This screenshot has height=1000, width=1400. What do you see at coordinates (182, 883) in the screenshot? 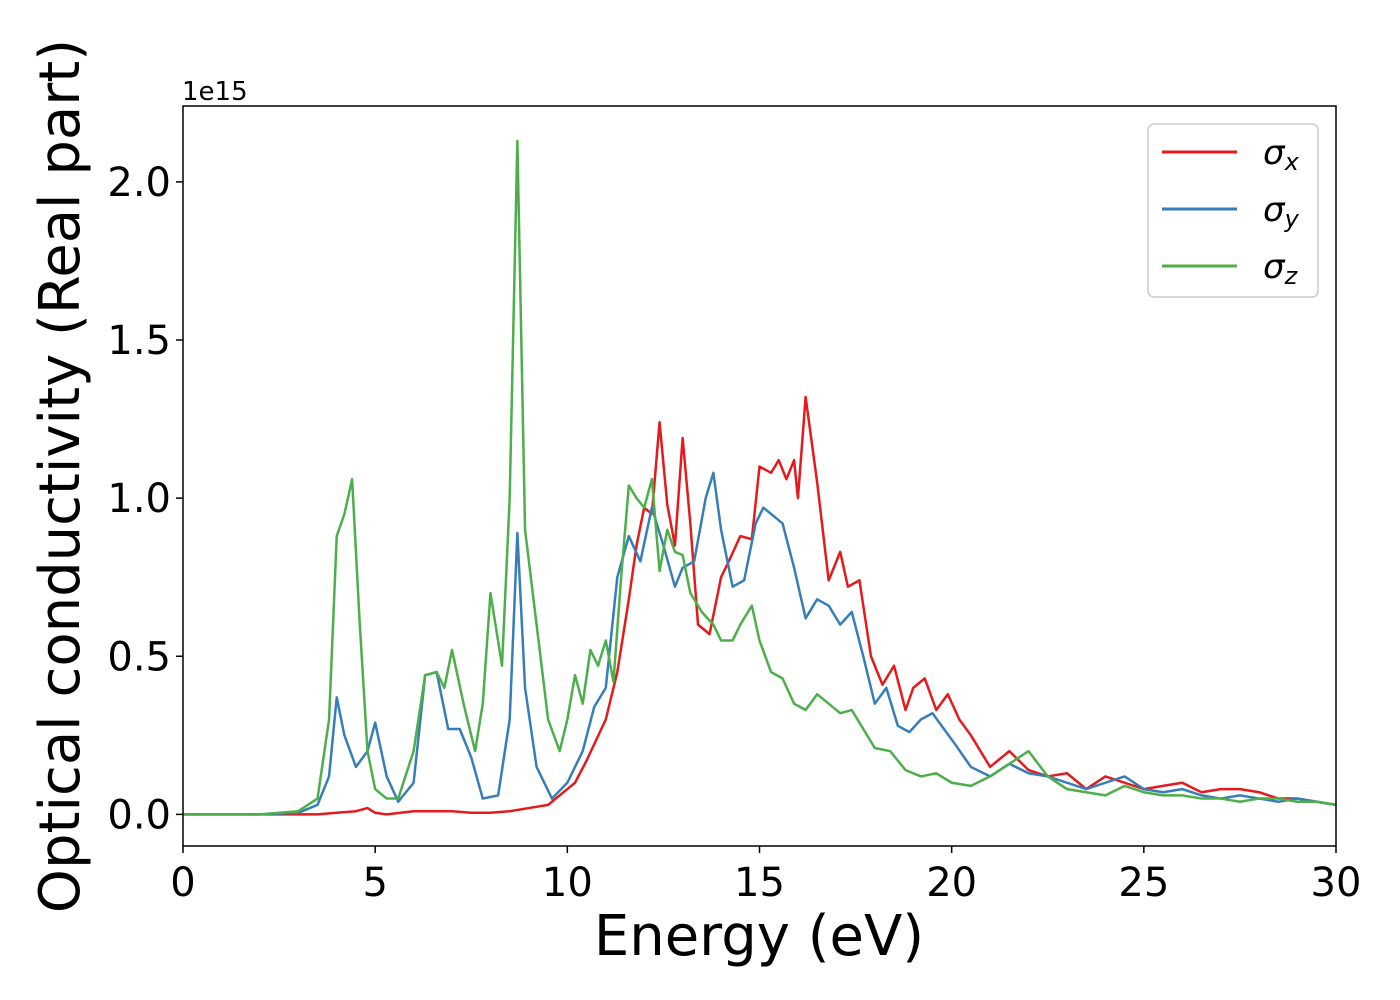
I see `x-tick-label: 0` at bounding box center [182, 883].